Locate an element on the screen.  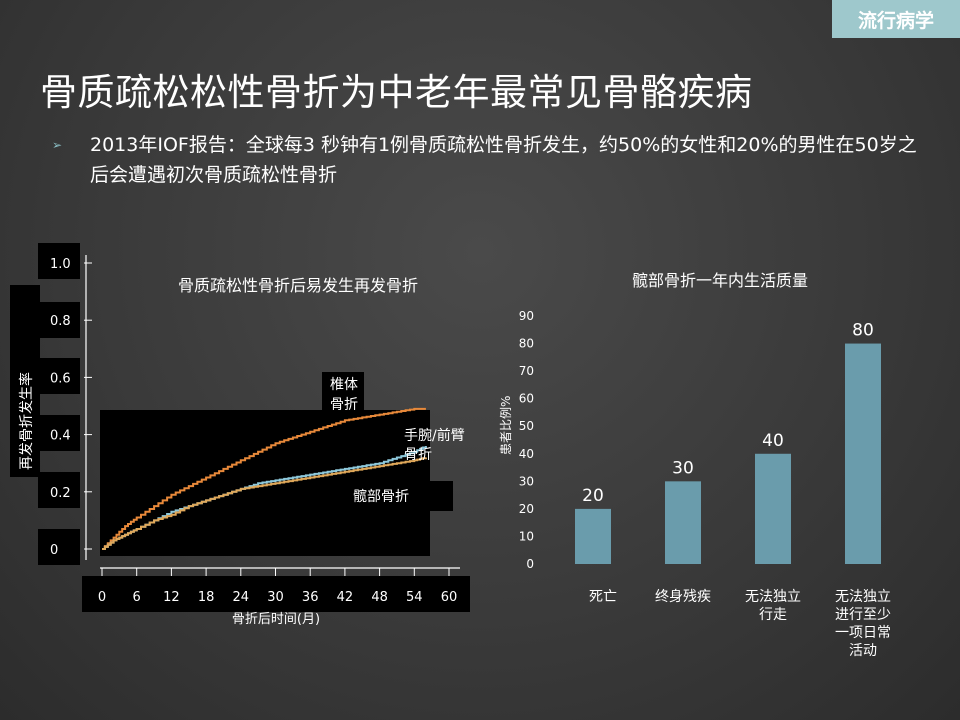
series-label-vertebral: 椎体 is located at coordinates (344, 385).